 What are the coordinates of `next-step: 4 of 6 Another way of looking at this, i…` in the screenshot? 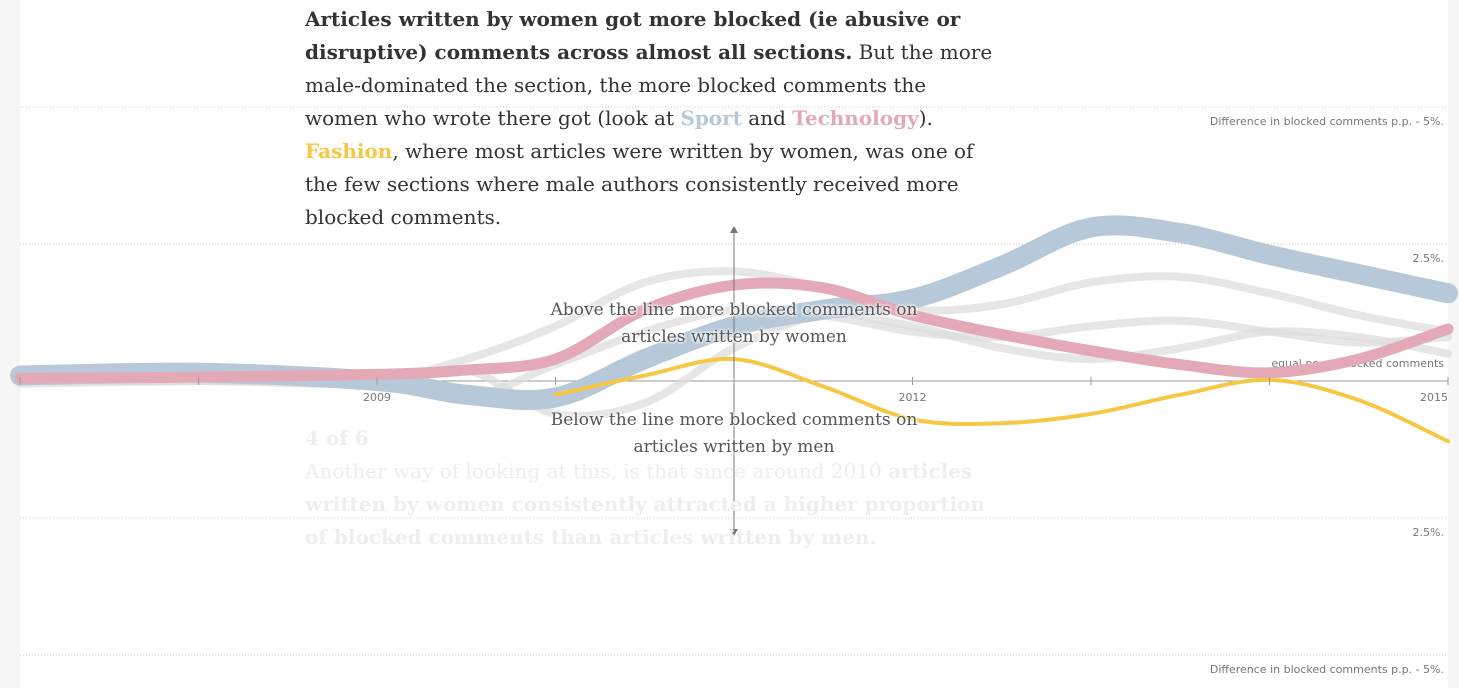 It's located at (650, 488).